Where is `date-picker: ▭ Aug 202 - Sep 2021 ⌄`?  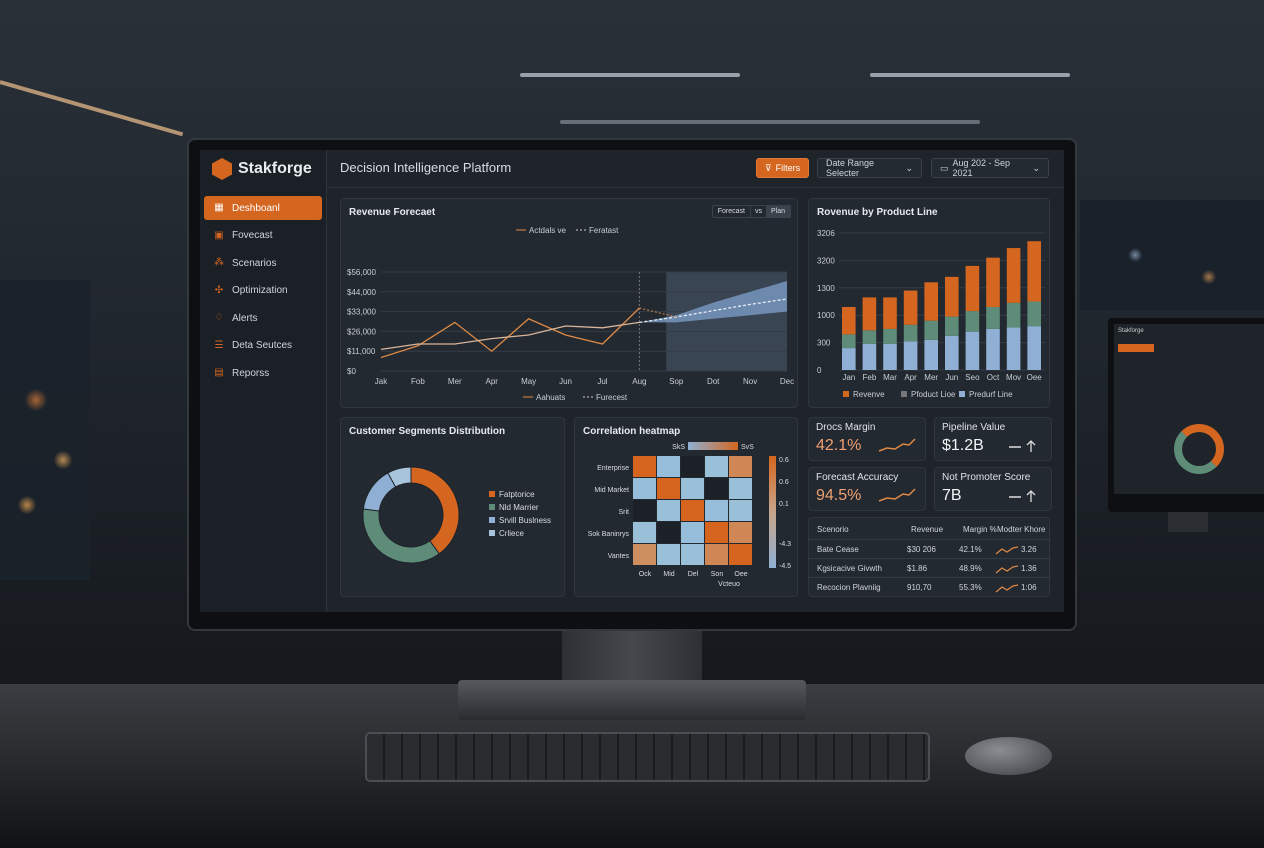 date-picker: ▭ Aug 202 - Sep 2021 ⌄ is located at coordinates (990, 168).